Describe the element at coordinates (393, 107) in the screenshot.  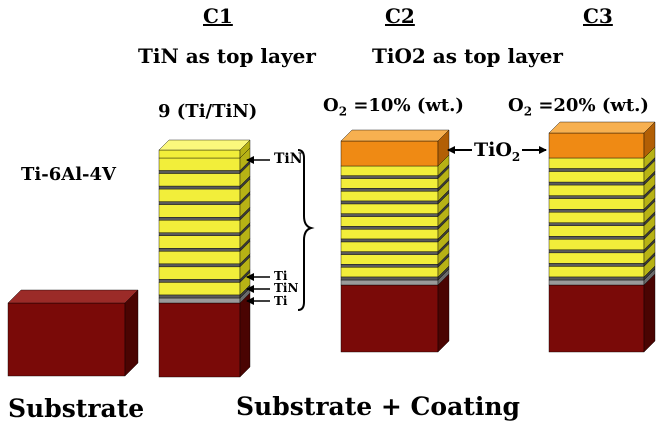
I see `o2-c2-label: O2 =10% (wt.)` at that location.